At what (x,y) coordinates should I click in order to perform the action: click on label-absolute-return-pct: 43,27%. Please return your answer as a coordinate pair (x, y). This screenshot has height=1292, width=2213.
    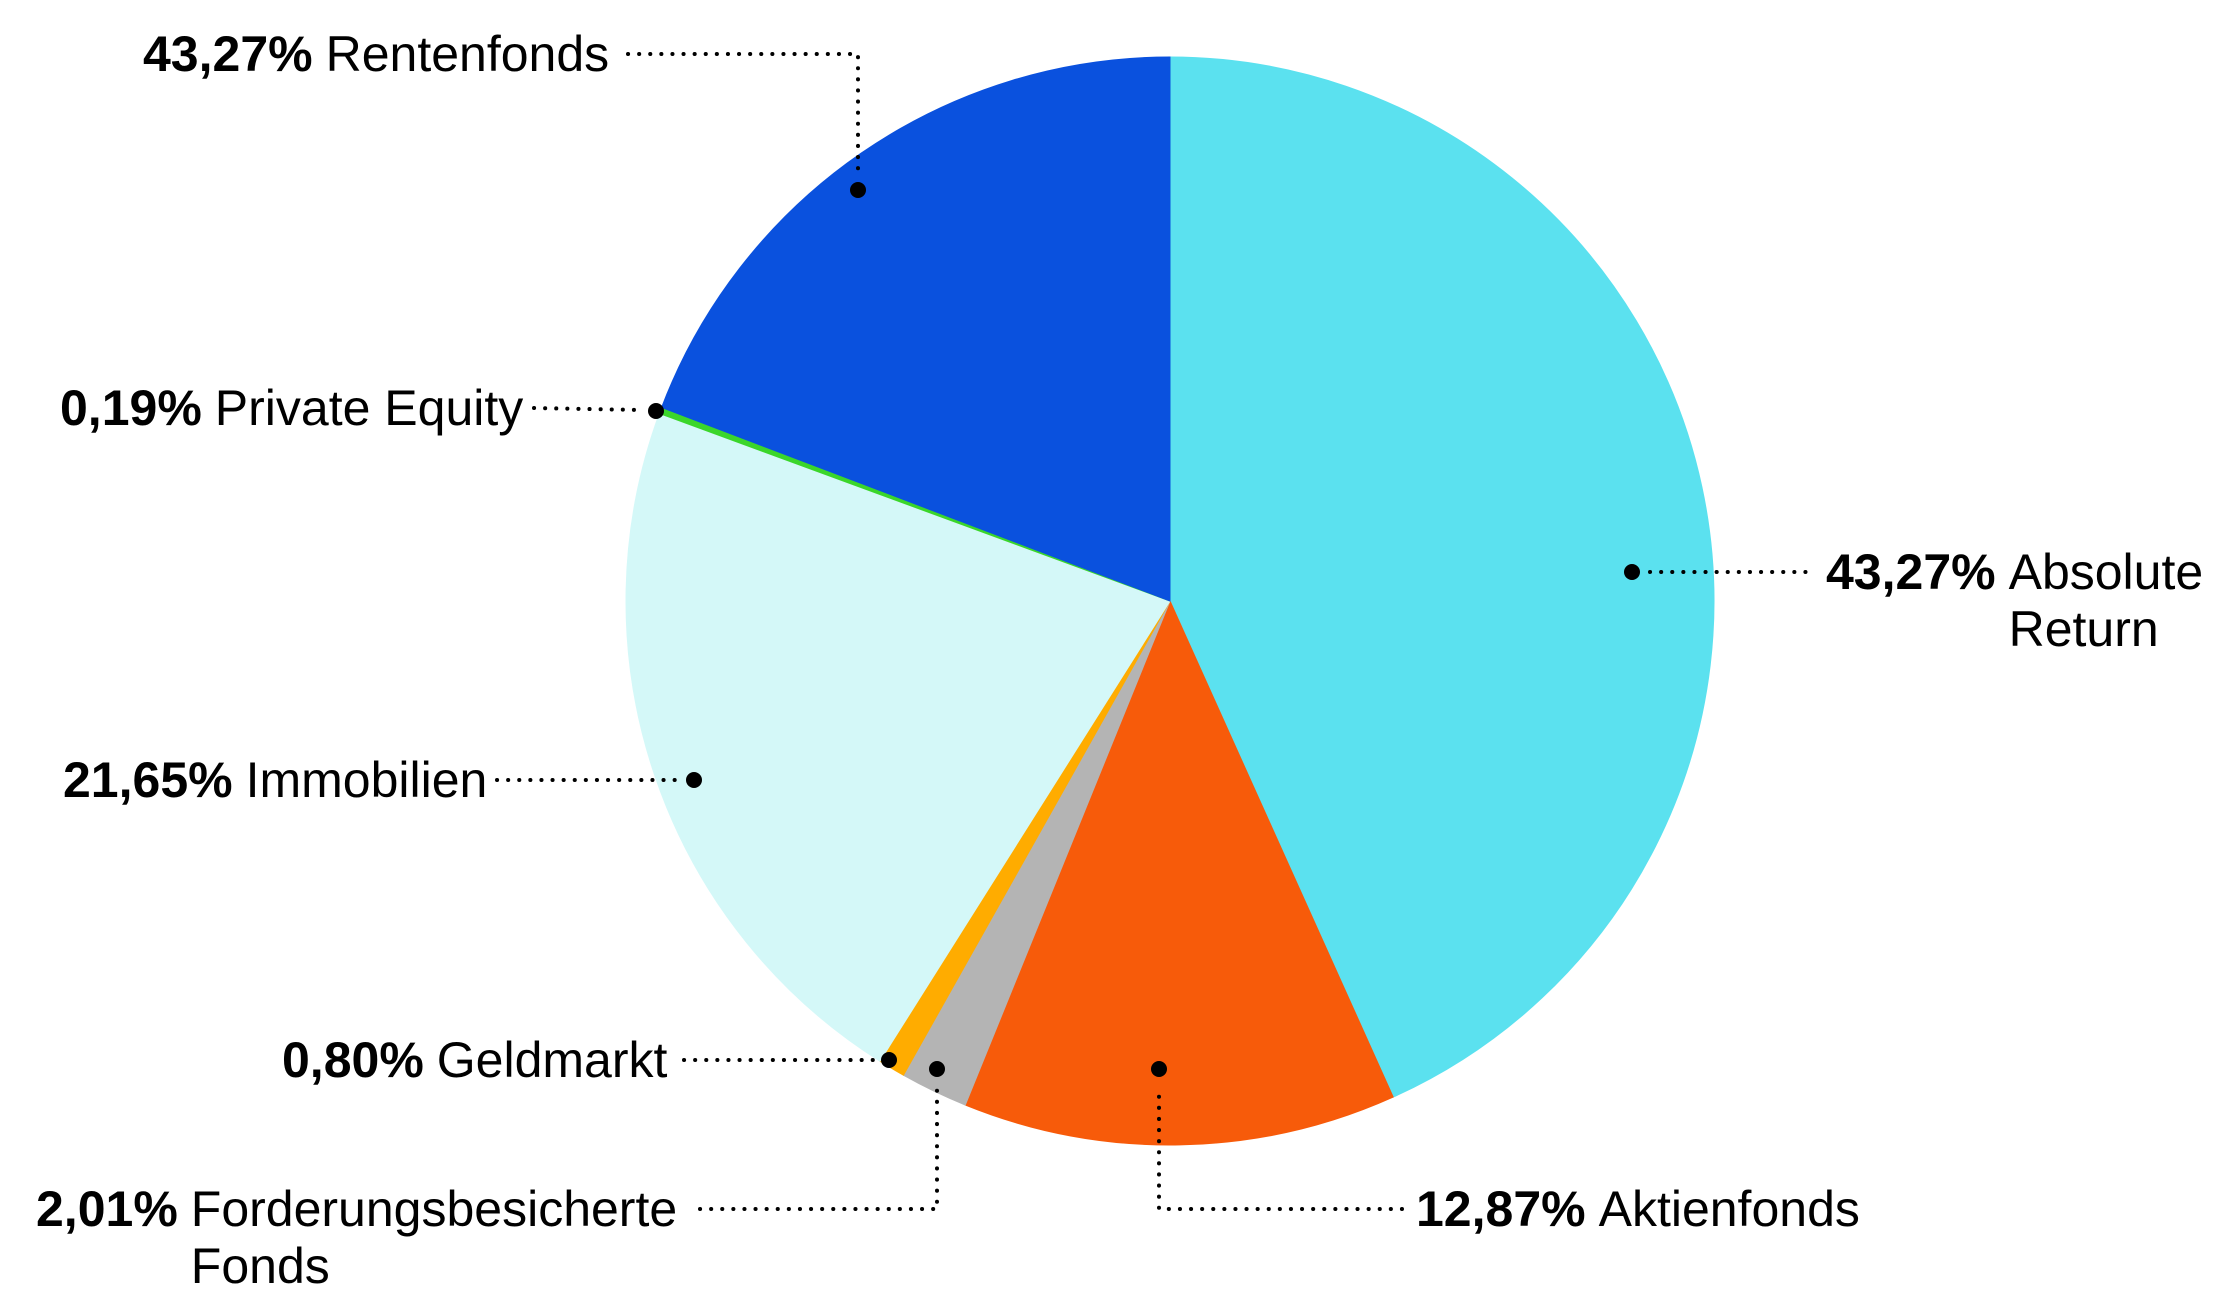
    Looking at the image, I should click on (1911, 572).